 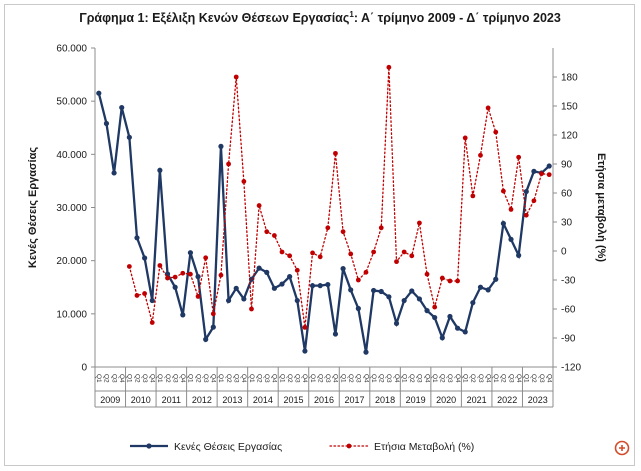 I want to click on legend-change-marker, so click(x=349, y=446).